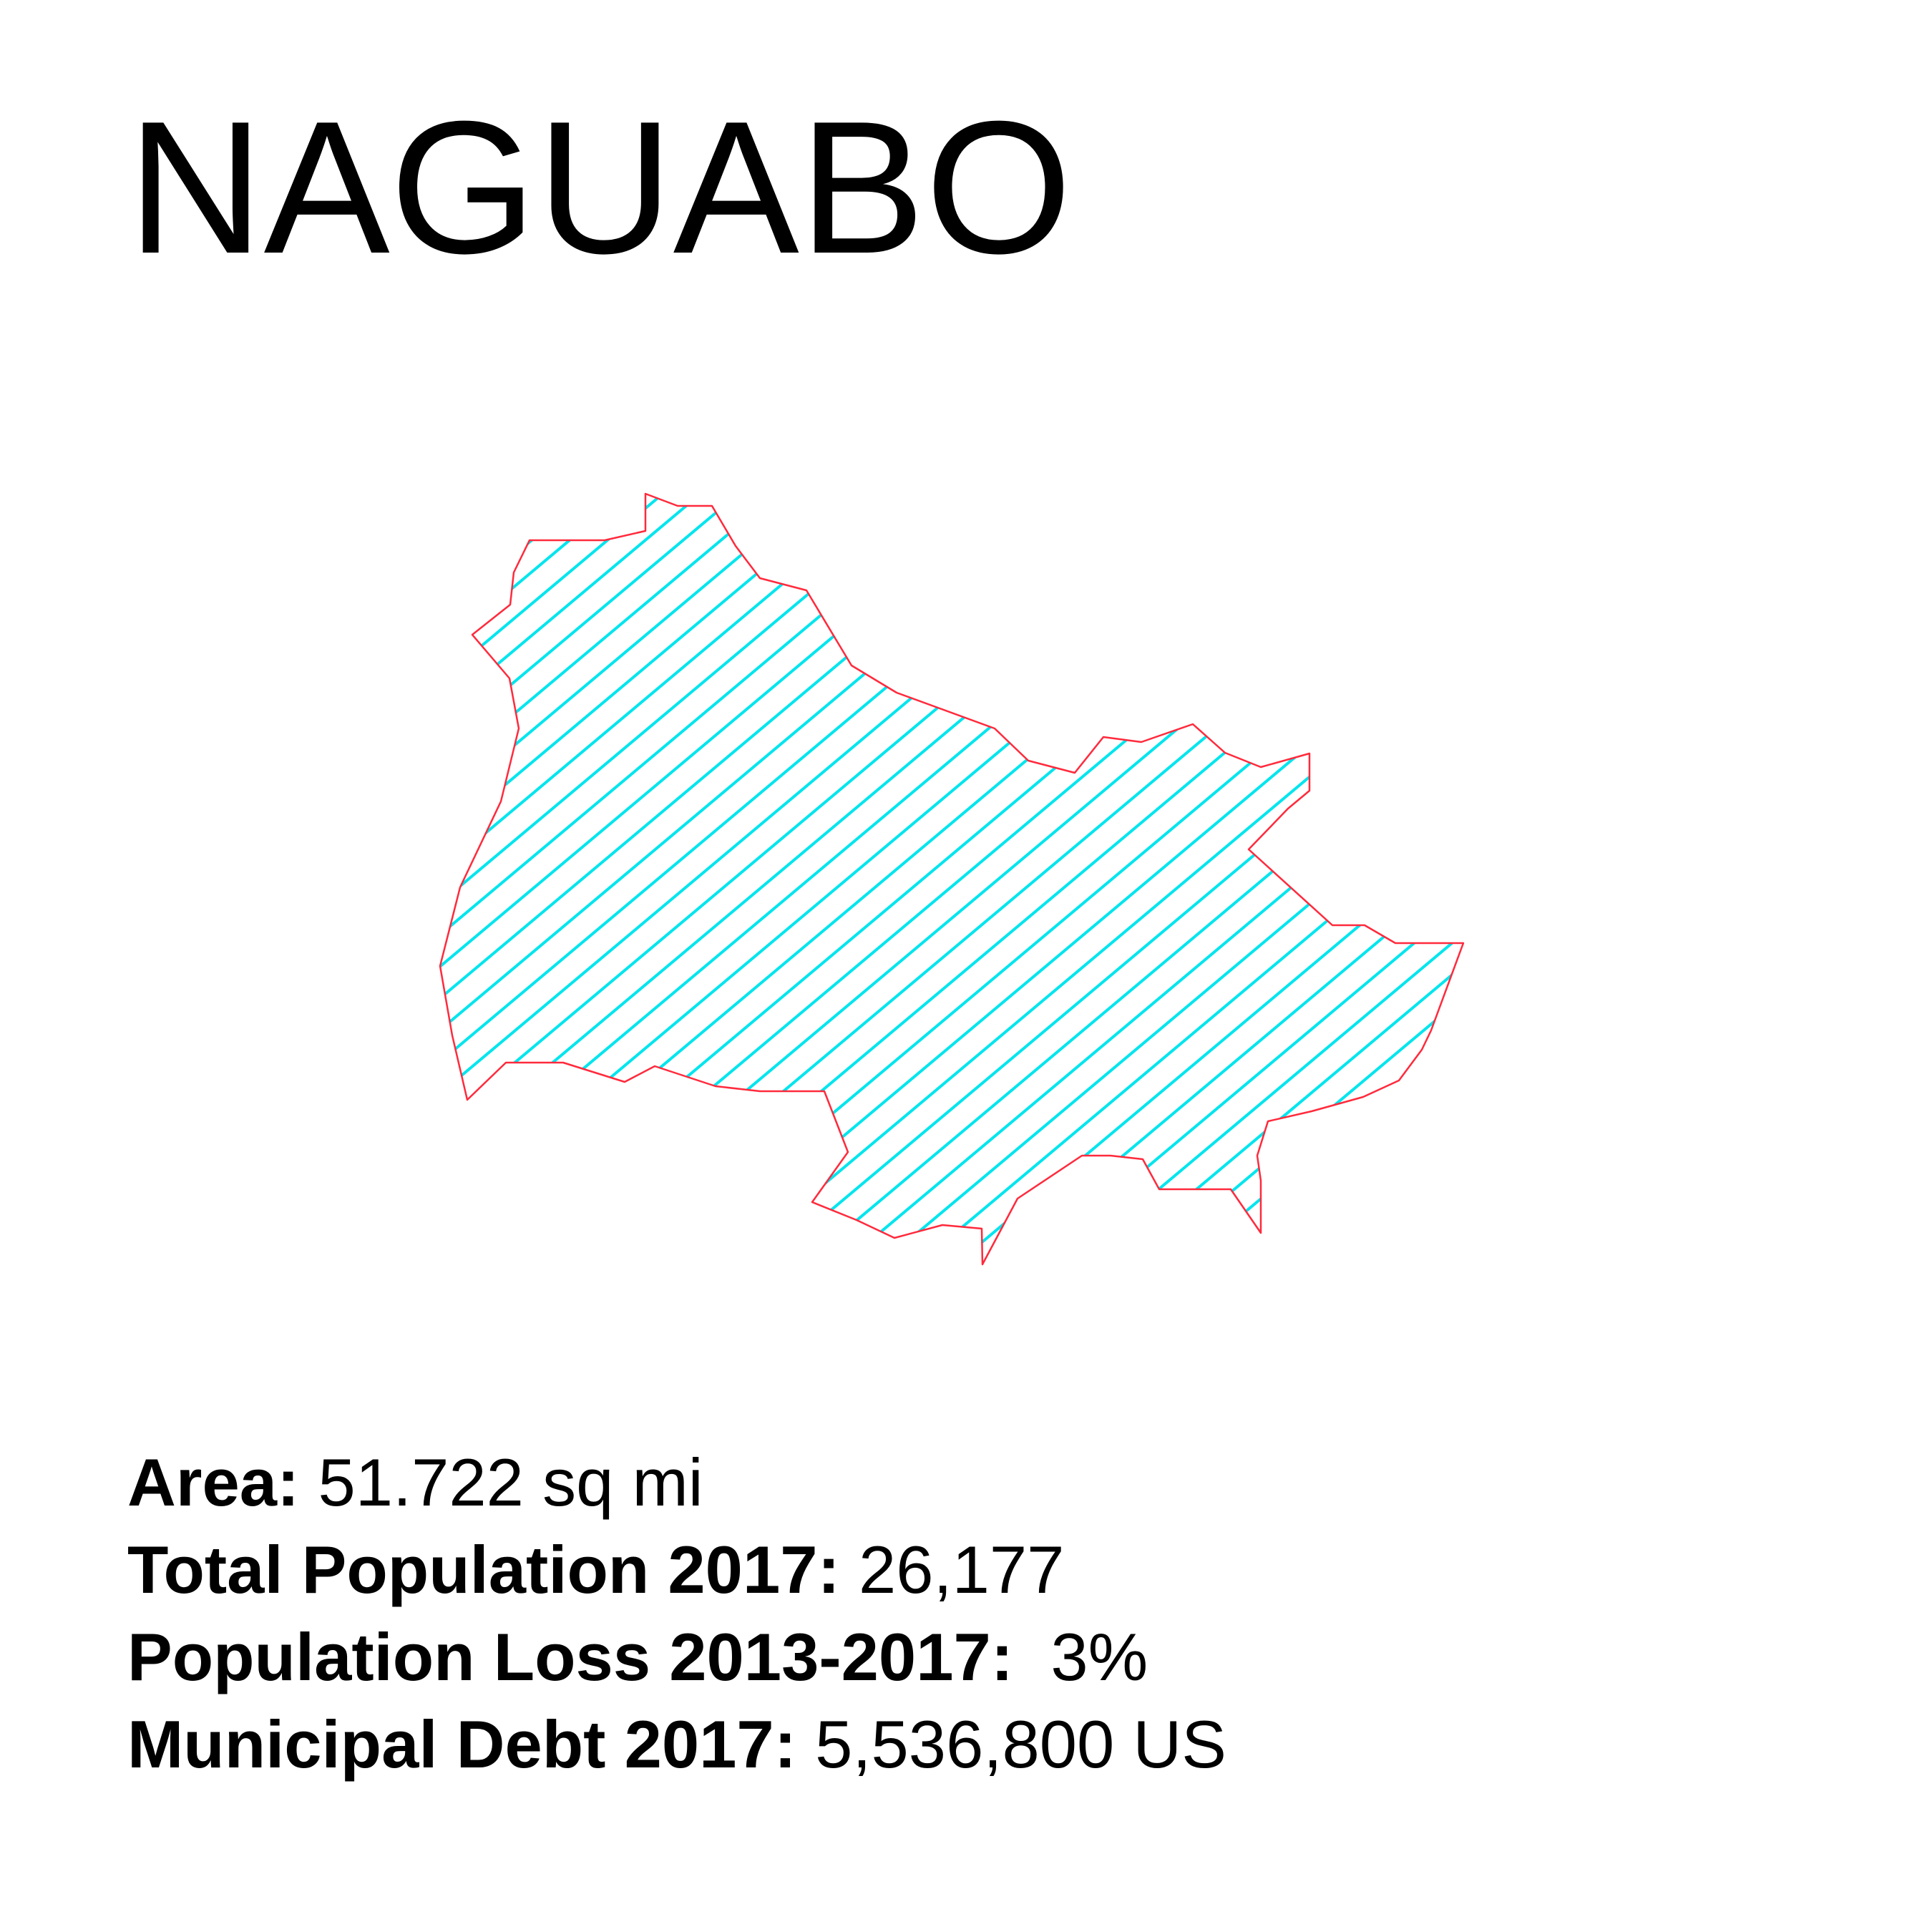 The image size is (1932, 1932). I want to click on stat-total-population: Total Population 2017: 26,177, so click(676, 1580).